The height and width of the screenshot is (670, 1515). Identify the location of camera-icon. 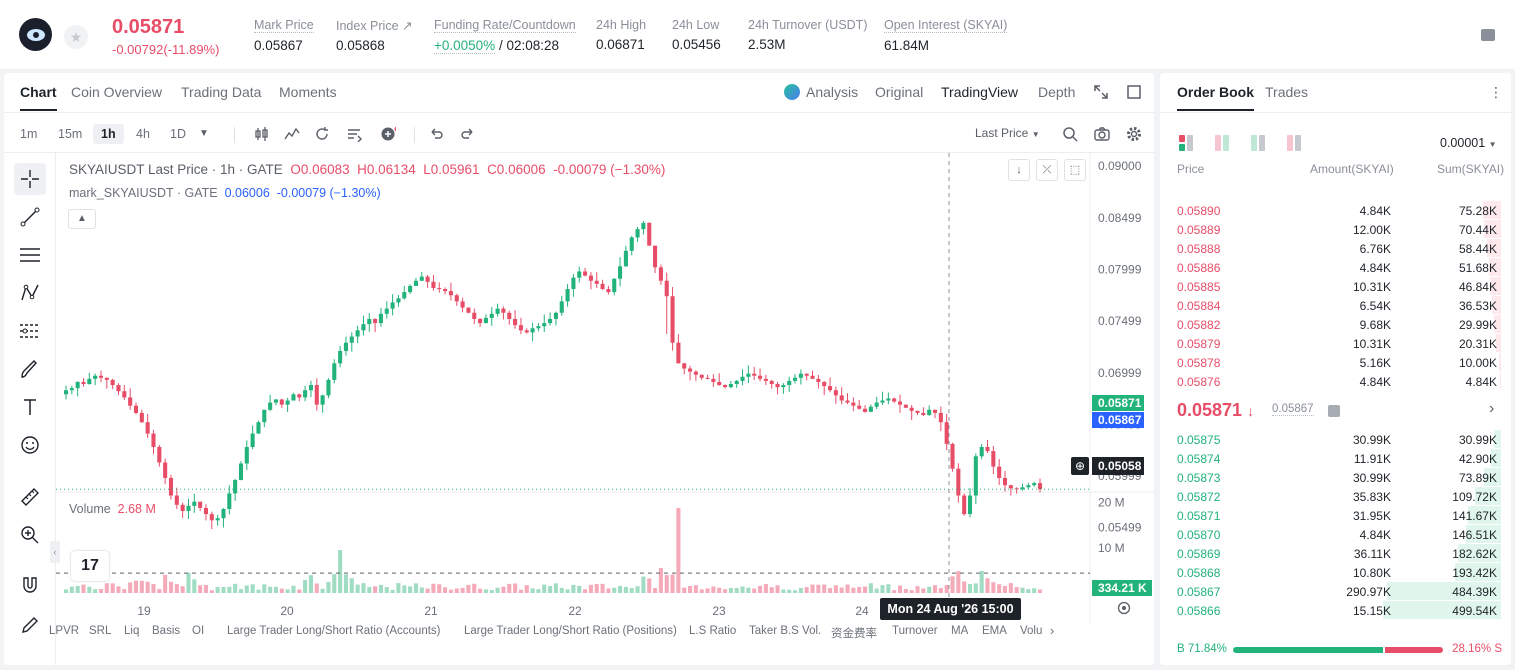
(1102, 134).